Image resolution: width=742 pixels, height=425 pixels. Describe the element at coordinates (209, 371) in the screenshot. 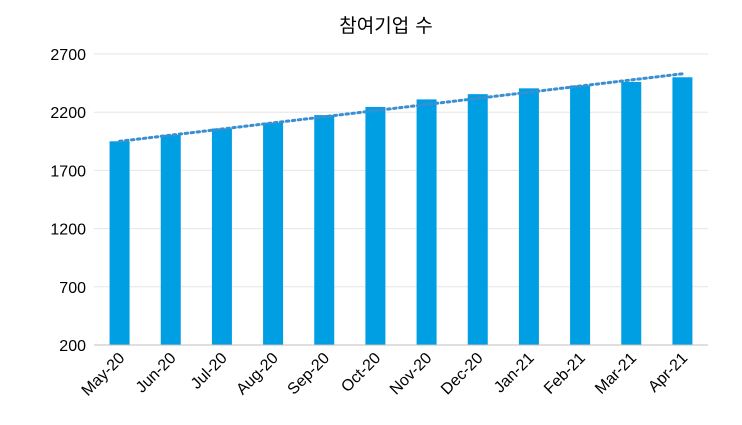

I see `x-tick-label: Jul-20` at that location.